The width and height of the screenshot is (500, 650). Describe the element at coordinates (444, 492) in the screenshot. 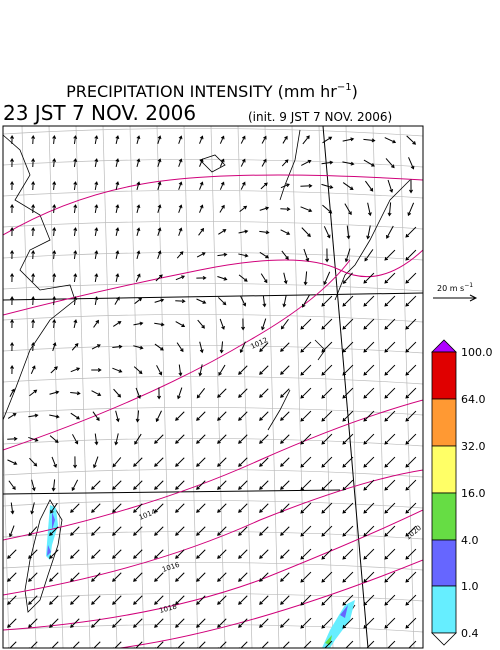

I see `colorbar` at that location.